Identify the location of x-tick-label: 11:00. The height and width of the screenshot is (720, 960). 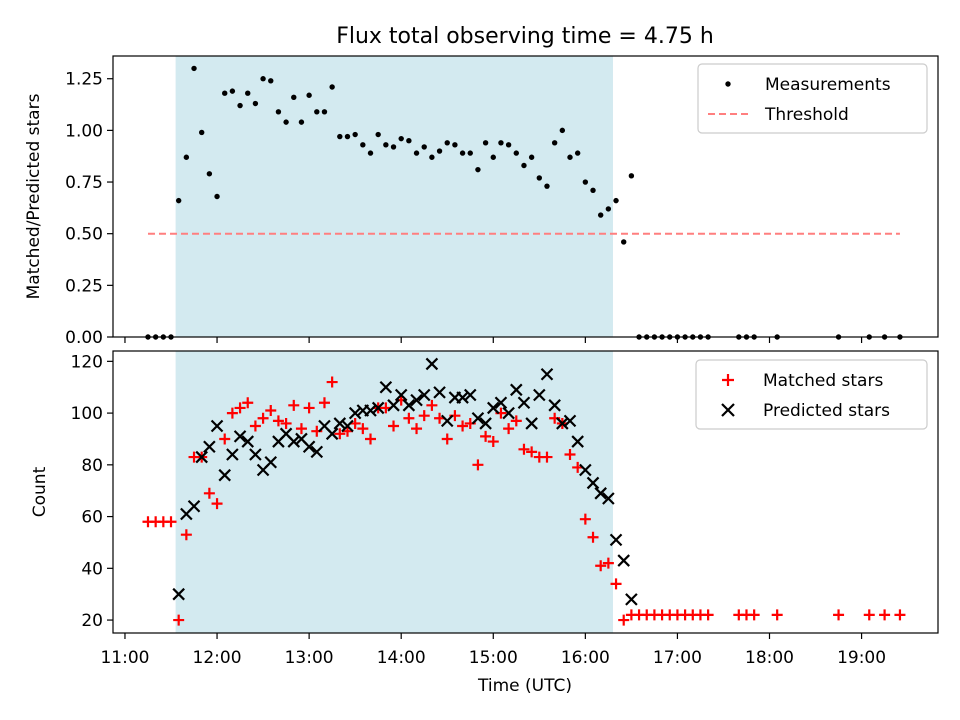
(124, 658).